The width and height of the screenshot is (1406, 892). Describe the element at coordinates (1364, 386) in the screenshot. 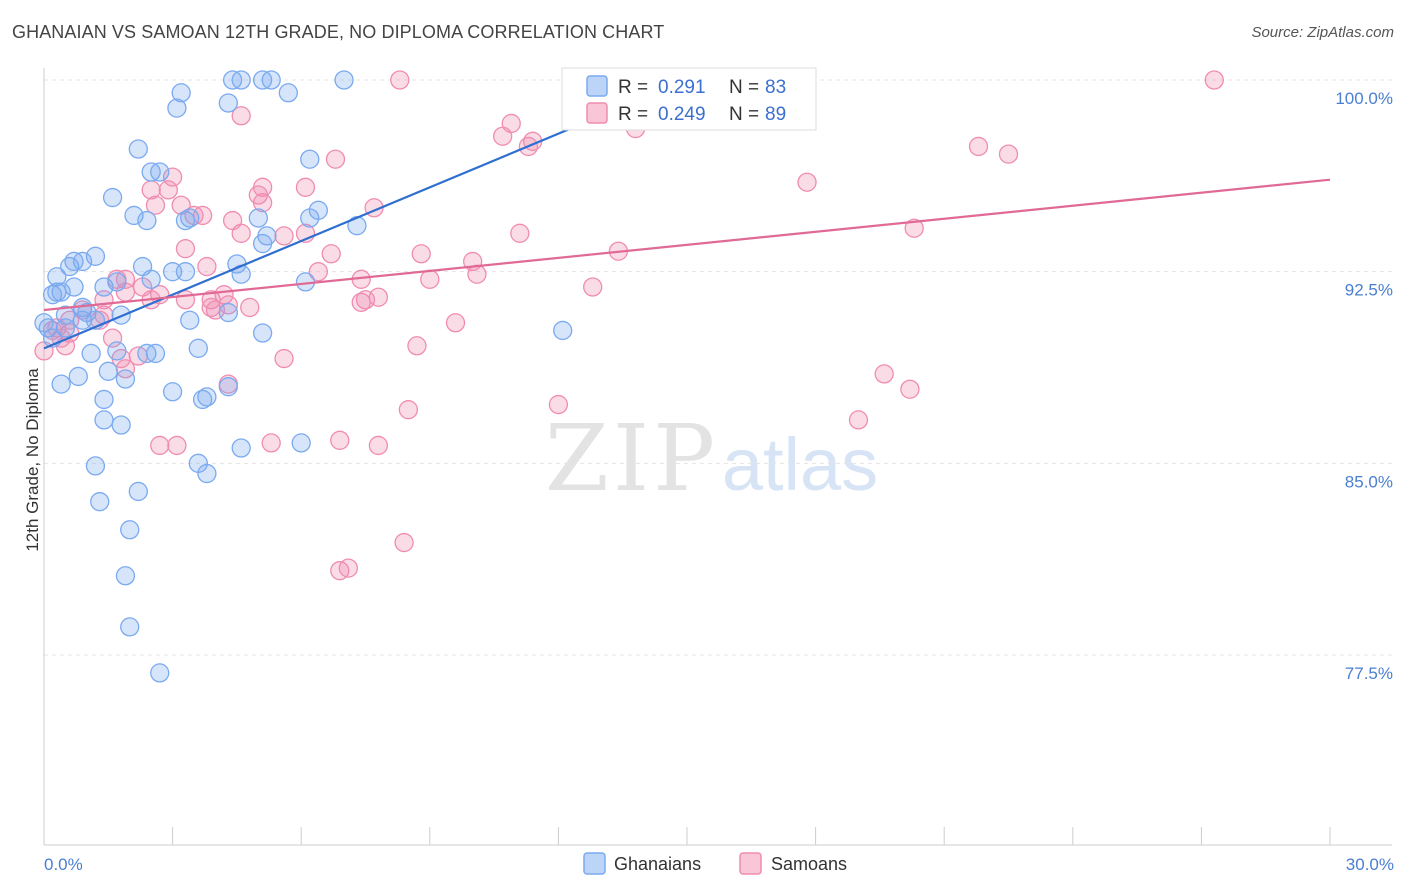

I see `y-tick-labels: 77.5% 85.0% 92.5% 100.0%` at that location.